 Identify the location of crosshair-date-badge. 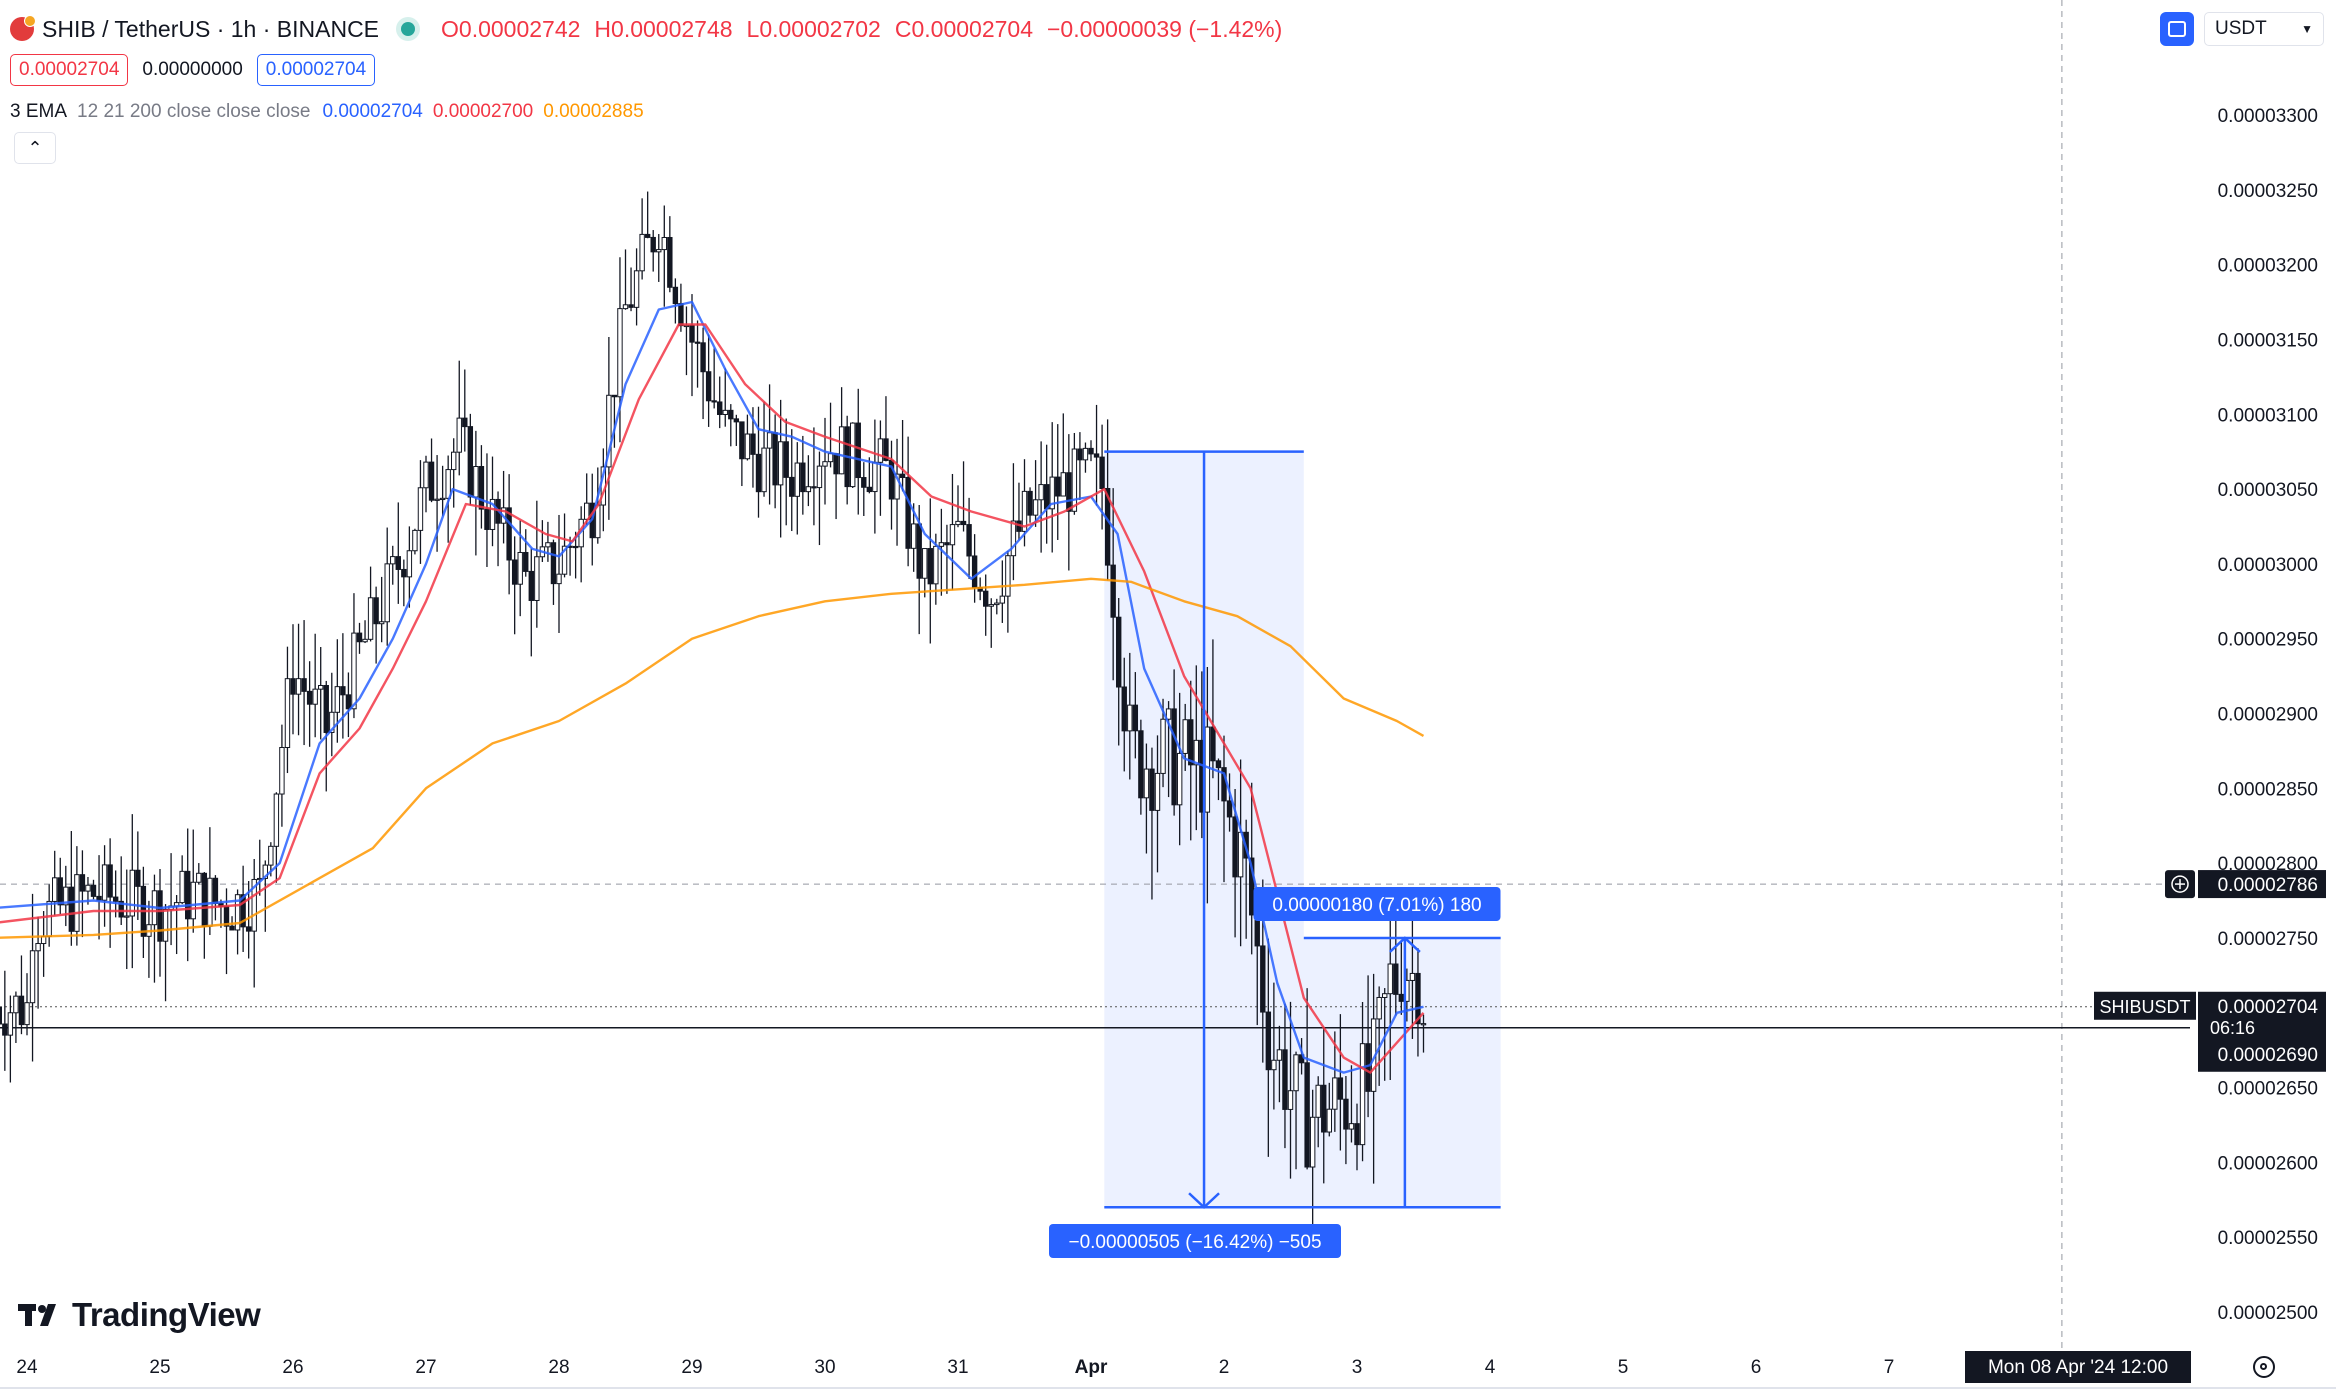
(2078, 1367).